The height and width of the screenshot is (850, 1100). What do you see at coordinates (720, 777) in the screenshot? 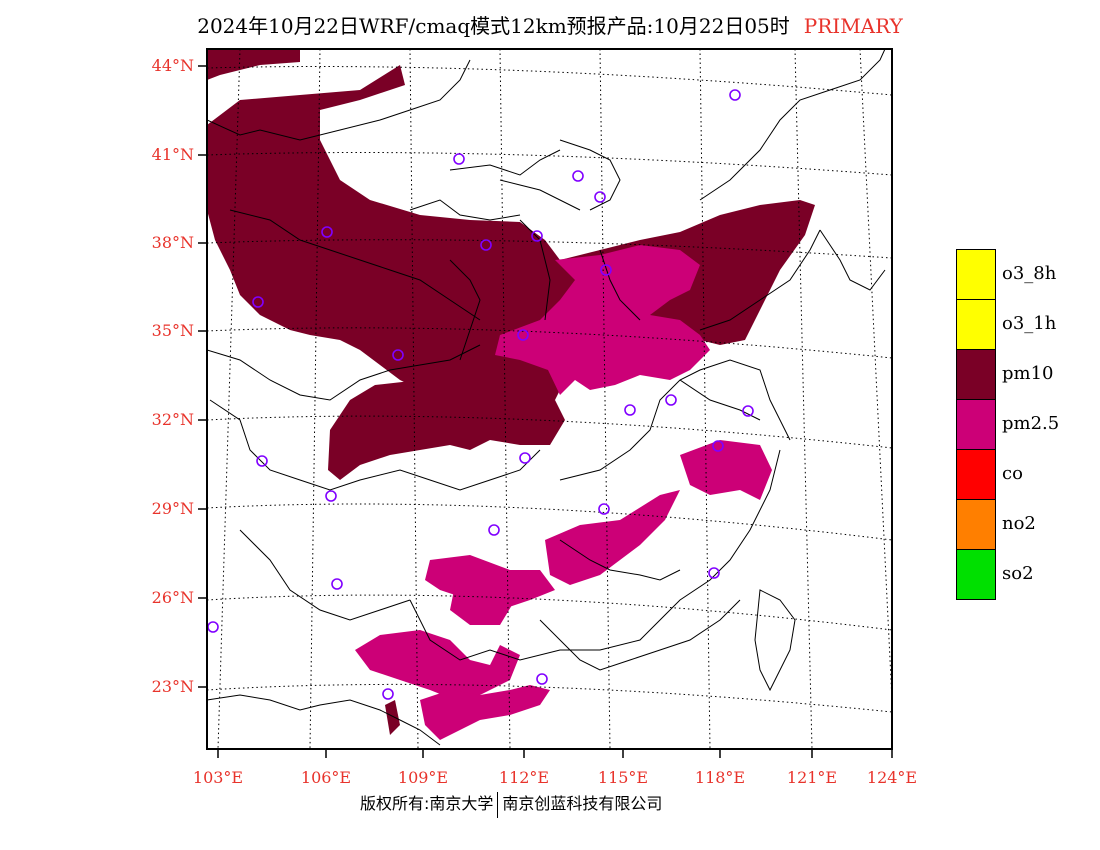
I see `lon-label: 118°E` at bounding box center [720, 777].